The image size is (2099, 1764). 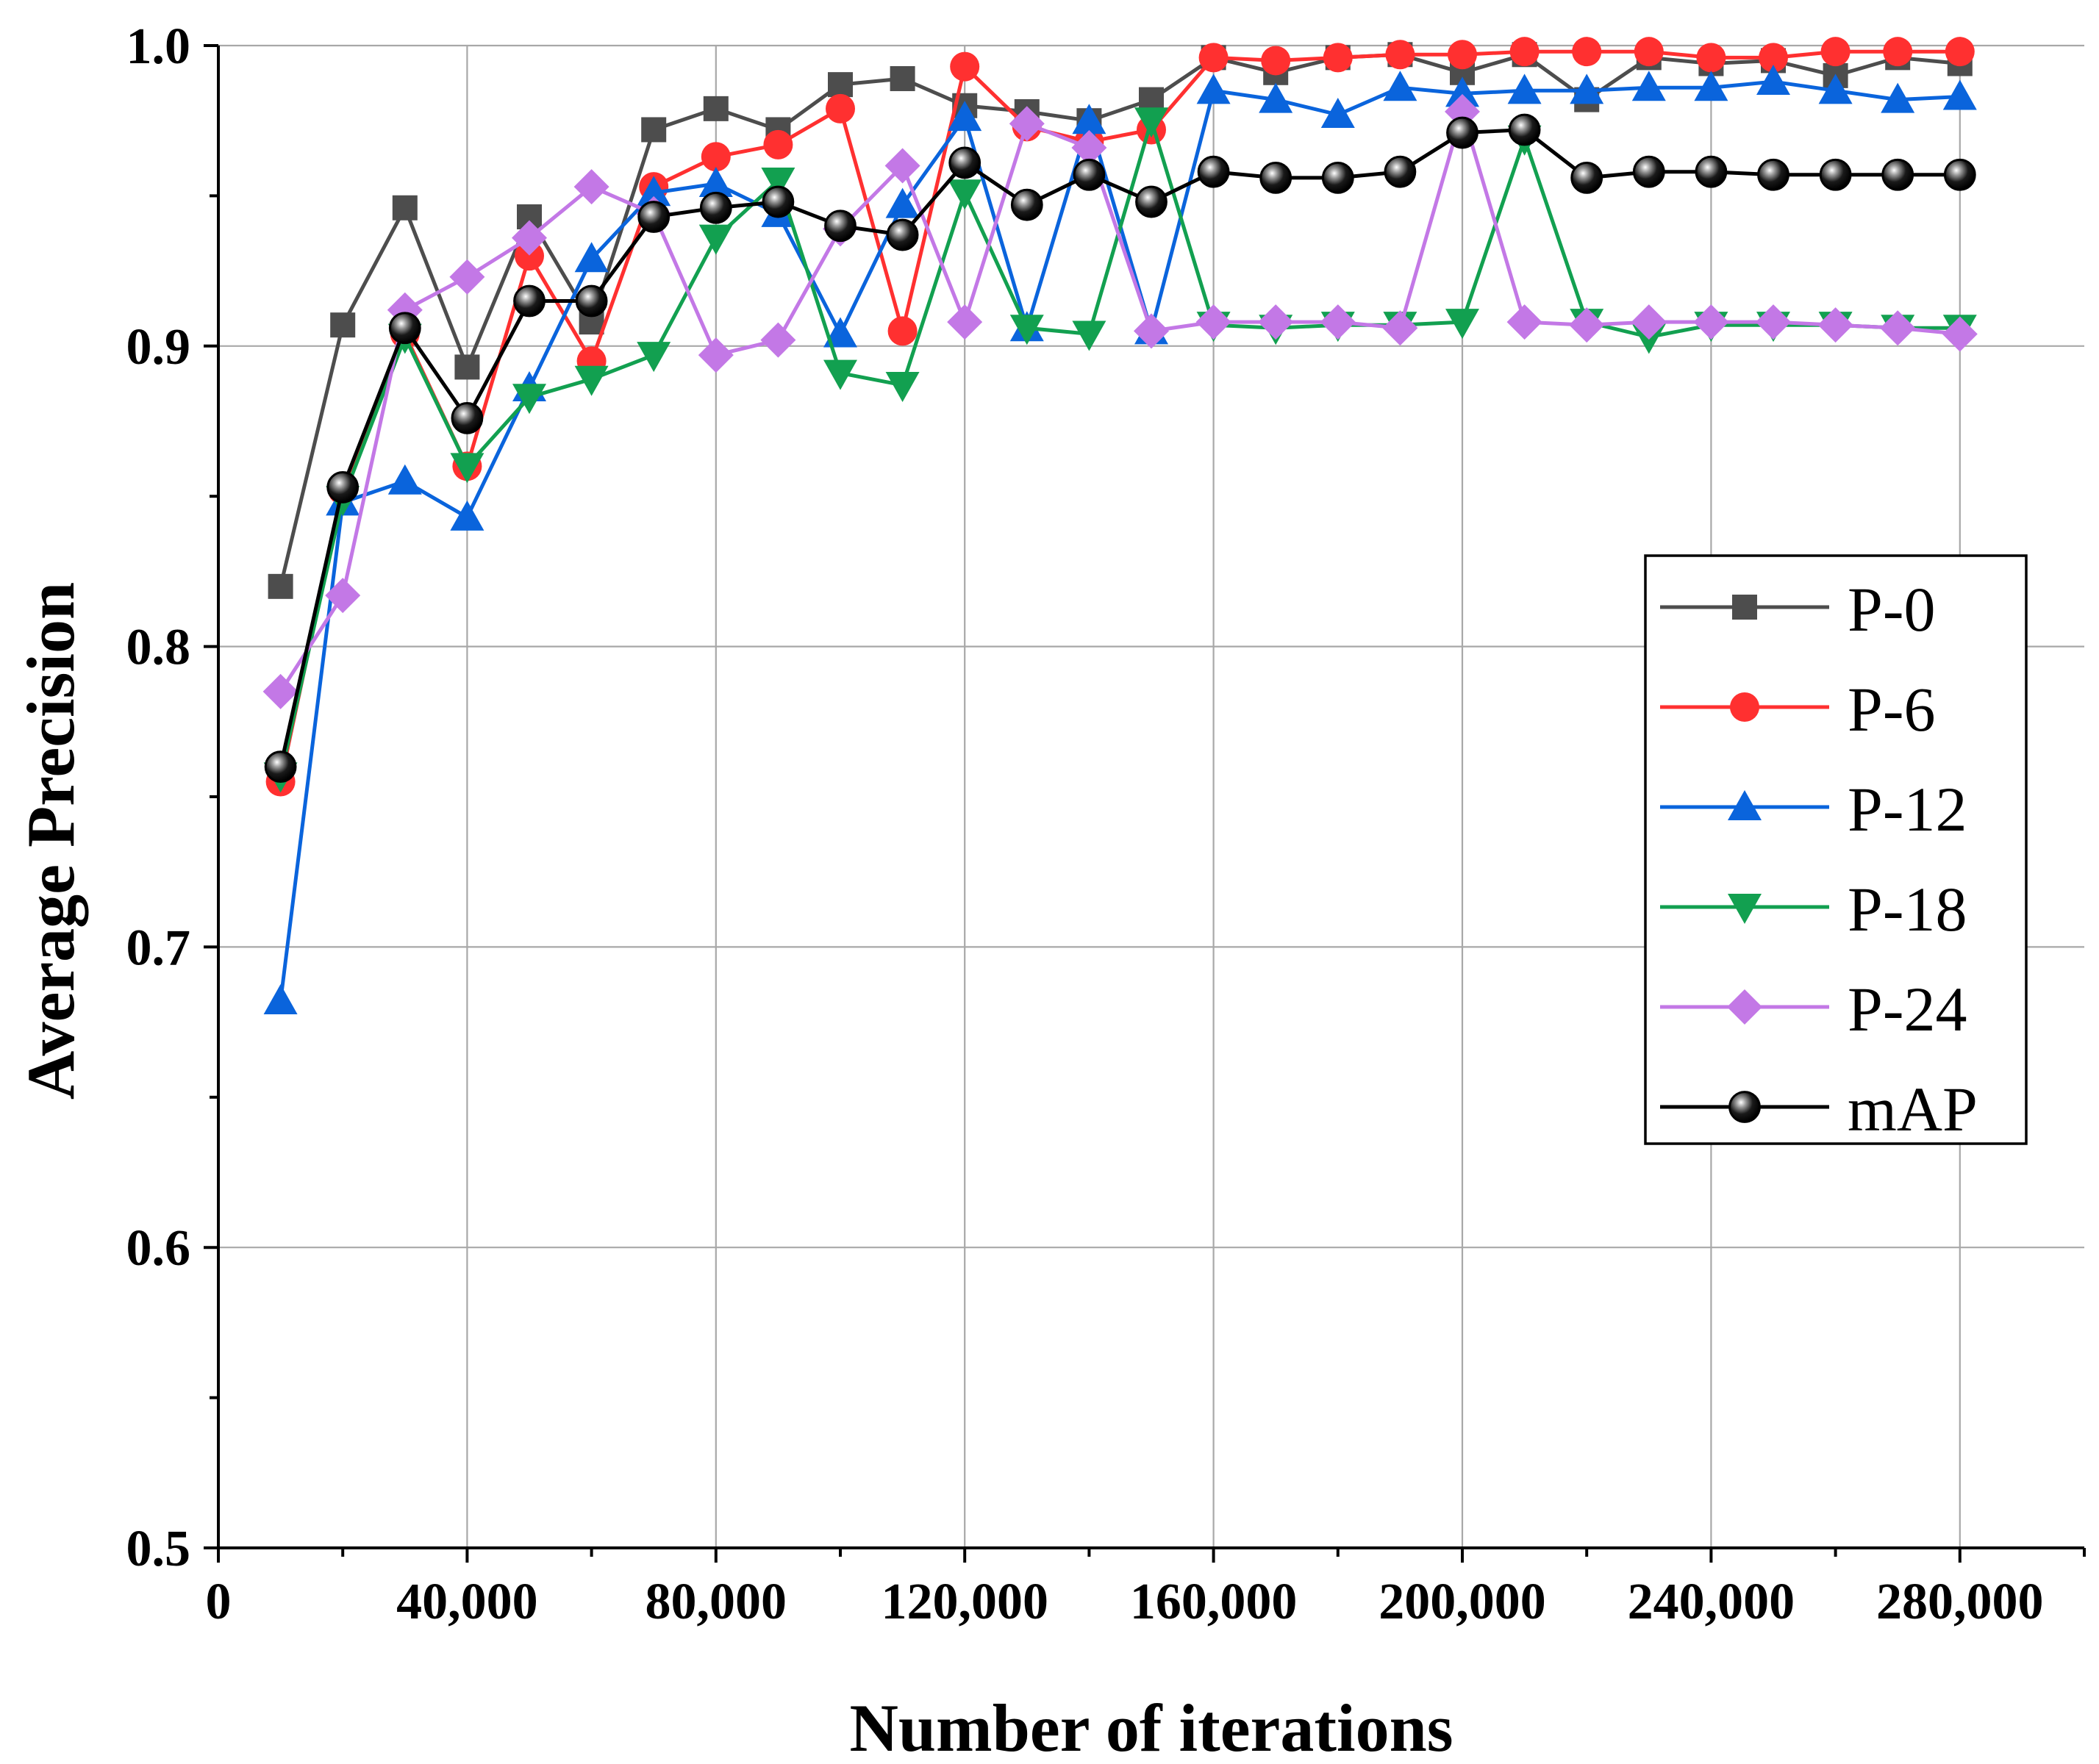 I want to click on legend-label: P-12, so click(x=1908, y=809).